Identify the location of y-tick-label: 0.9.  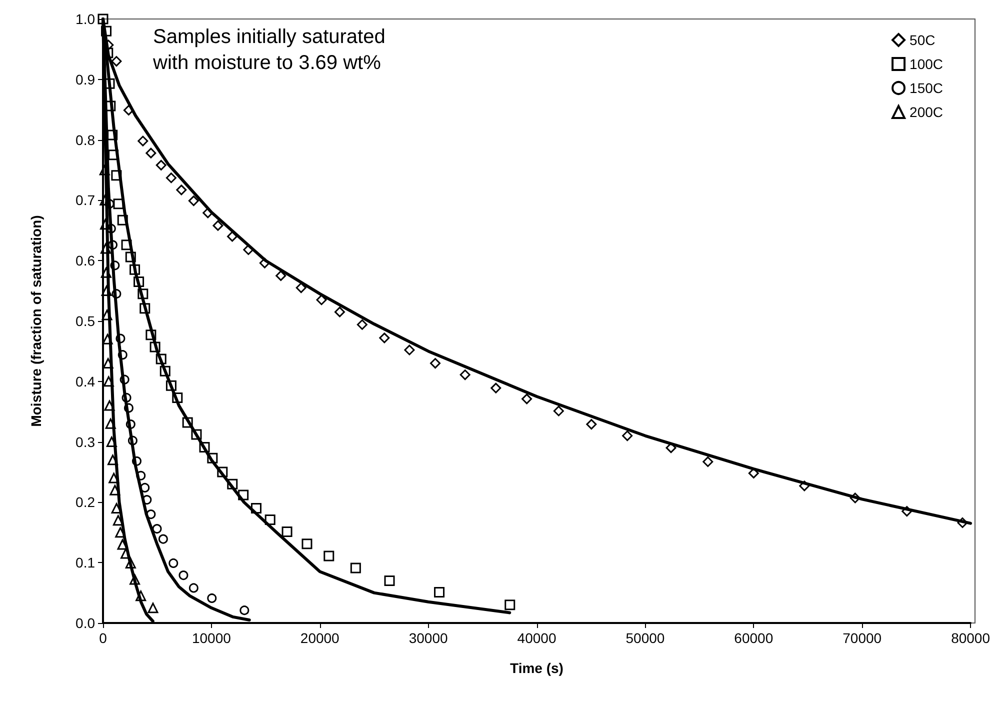
(86, 79).